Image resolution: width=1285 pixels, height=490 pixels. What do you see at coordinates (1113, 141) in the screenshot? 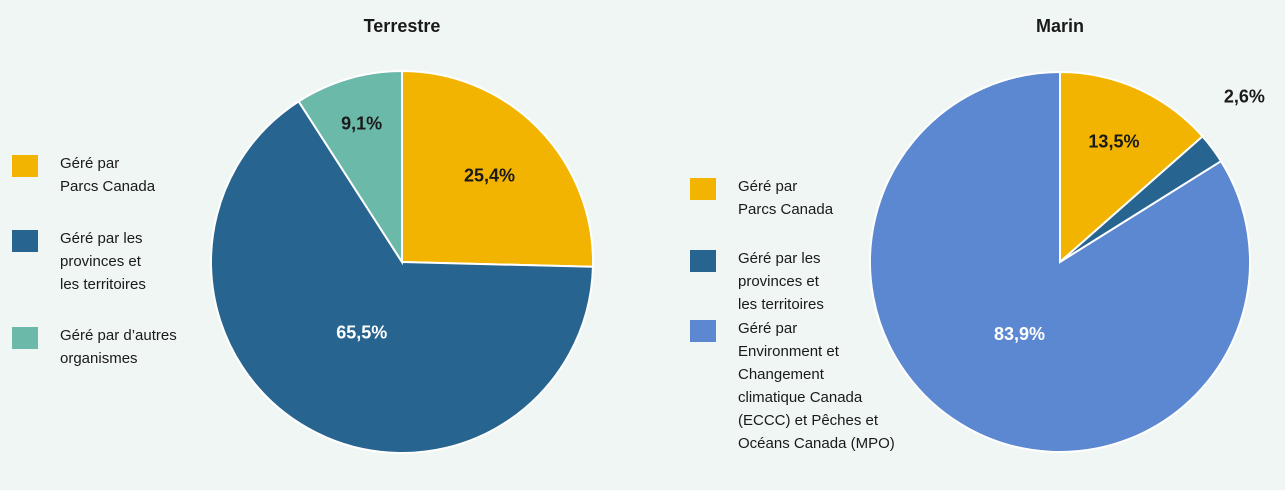
I see `data-label: 13,5%` at bounding box center [1113, 141].